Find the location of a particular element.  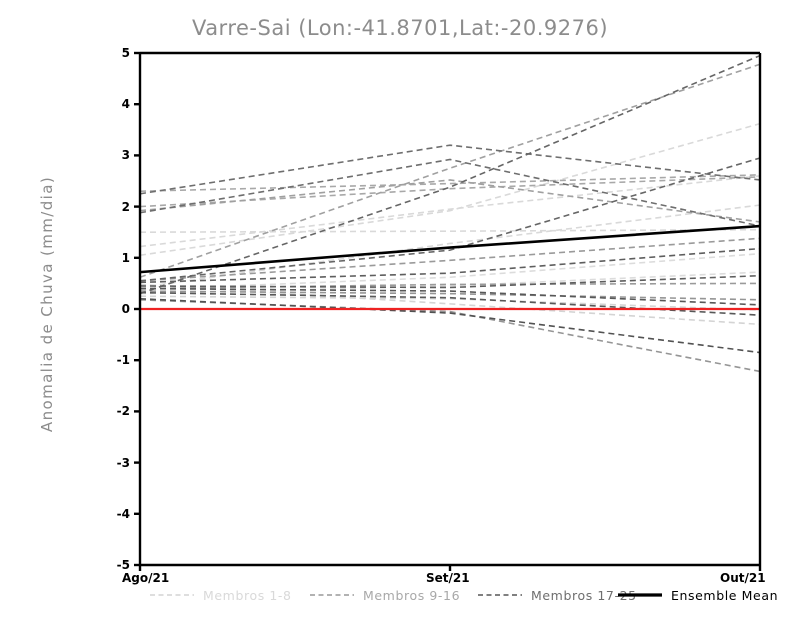

y-axis-tick-label: 3 is located at coordinates (125, 155).